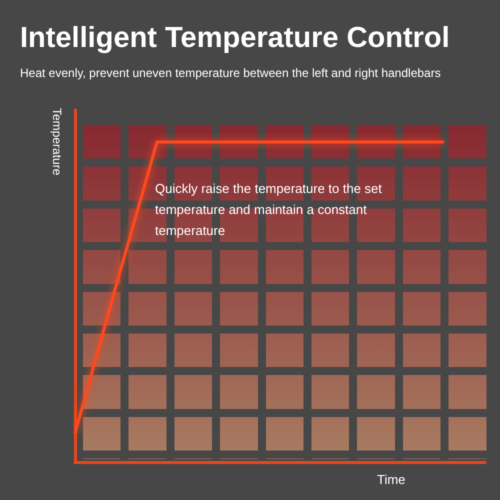 The width and height of the screenshot is (500, 500). Describe the element at coordinates (391, 479) in the screenshot. I see `x-axis-title: Time` at that location.